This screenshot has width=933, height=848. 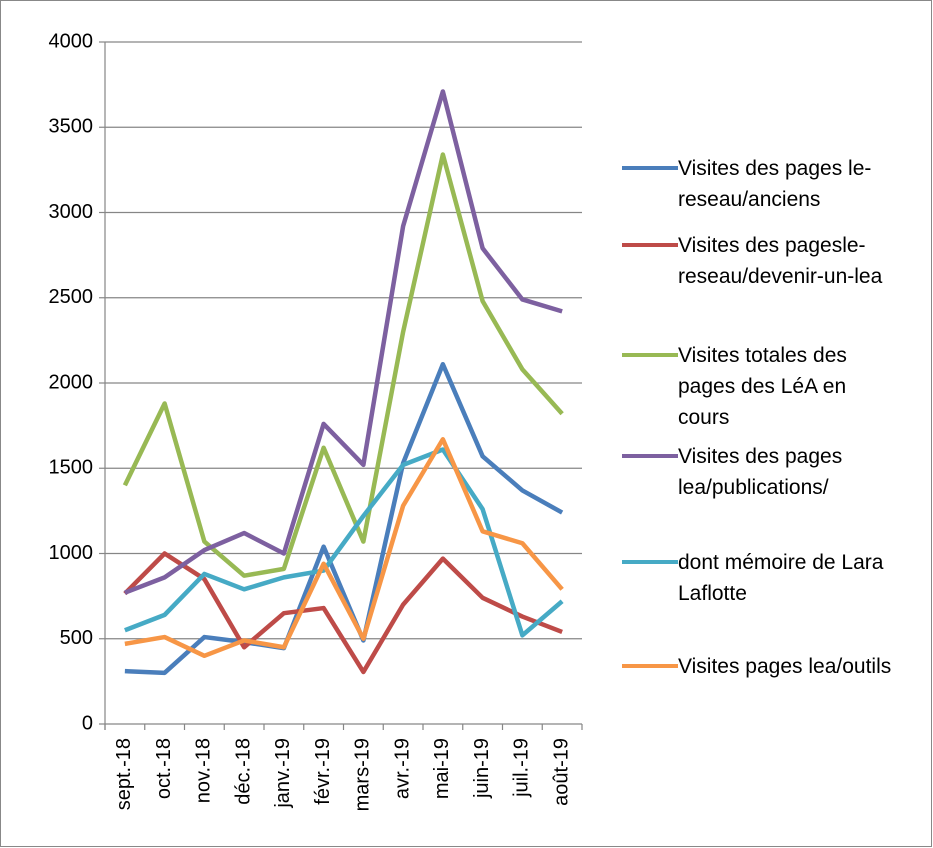 What do you see at coordinates (243, 771) in the screenshot?
I see `x-tick-label: déc.-18` at bounding box center [243, 771].